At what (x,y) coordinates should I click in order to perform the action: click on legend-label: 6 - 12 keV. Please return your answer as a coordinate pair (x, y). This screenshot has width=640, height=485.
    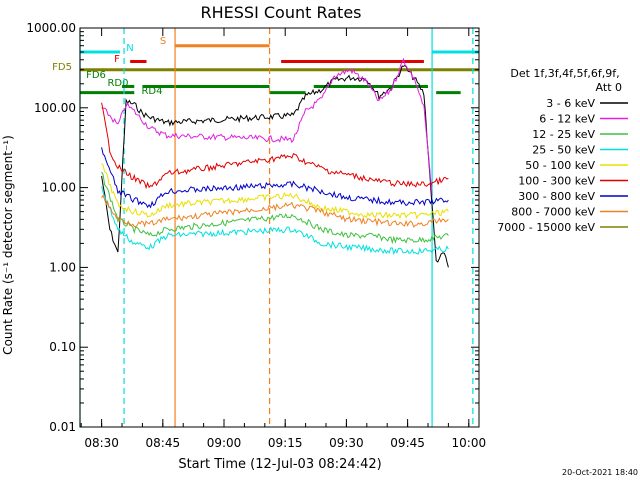
    Looking at the image, I should click on (567, 119).